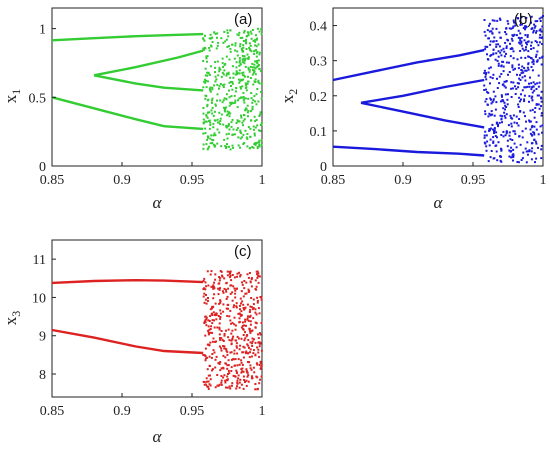 This screenshot has width=550, height=450. What do you see at coordinates (319, 132) in the screenshot?
I see `y-tick-label: 0.1` at bounding box center [319, 132].